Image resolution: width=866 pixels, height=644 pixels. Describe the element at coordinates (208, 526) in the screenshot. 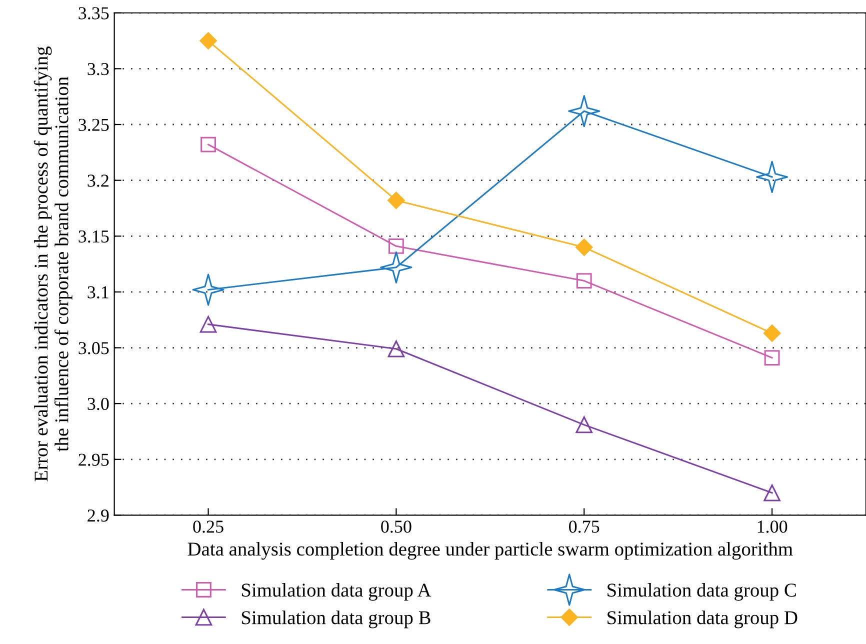

I see `x-tick-label: 0.25` at that location.